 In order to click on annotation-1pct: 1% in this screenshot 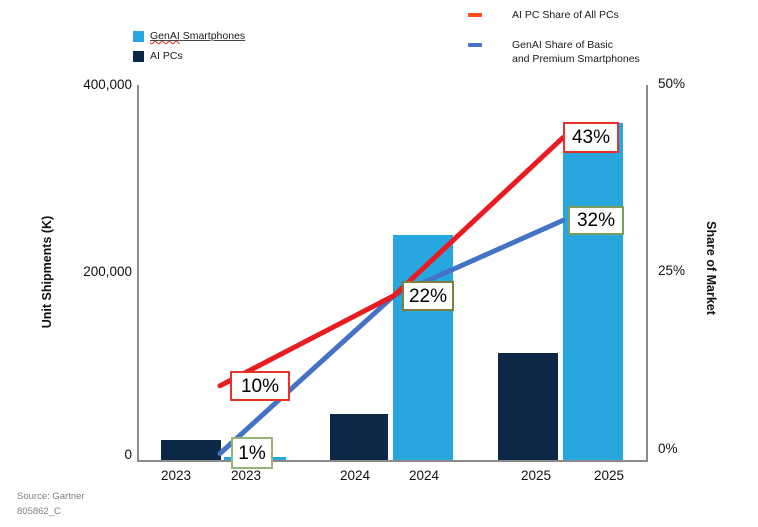, I will do `click(252, 453)`.